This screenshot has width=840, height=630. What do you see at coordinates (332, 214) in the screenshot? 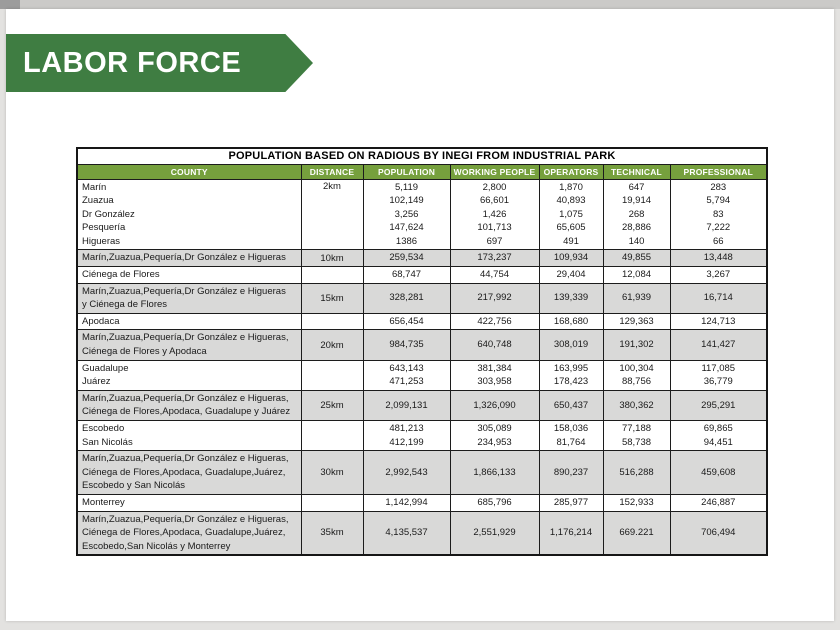
I see `distance-cell: 2km` at bounding box center [332, 214].